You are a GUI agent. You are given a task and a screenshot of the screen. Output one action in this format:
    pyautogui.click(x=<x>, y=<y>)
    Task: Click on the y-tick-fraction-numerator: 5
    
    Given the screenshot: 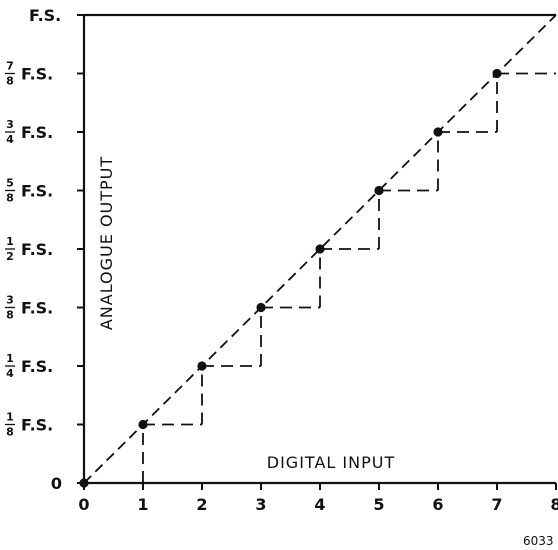 What is the action you would take?
    pyautogui.click(x=10, y=183)
    